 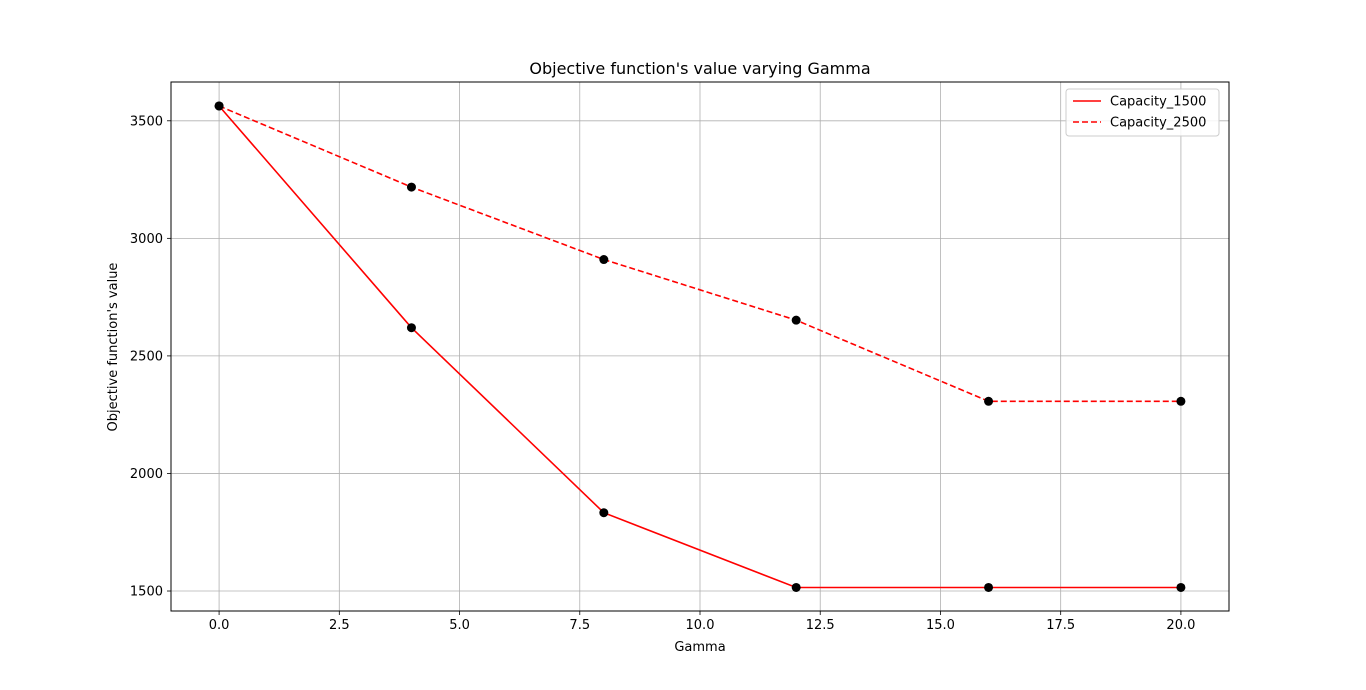 I want to click on legend-label: Capacity_1500, so click(x=1158, y=102).